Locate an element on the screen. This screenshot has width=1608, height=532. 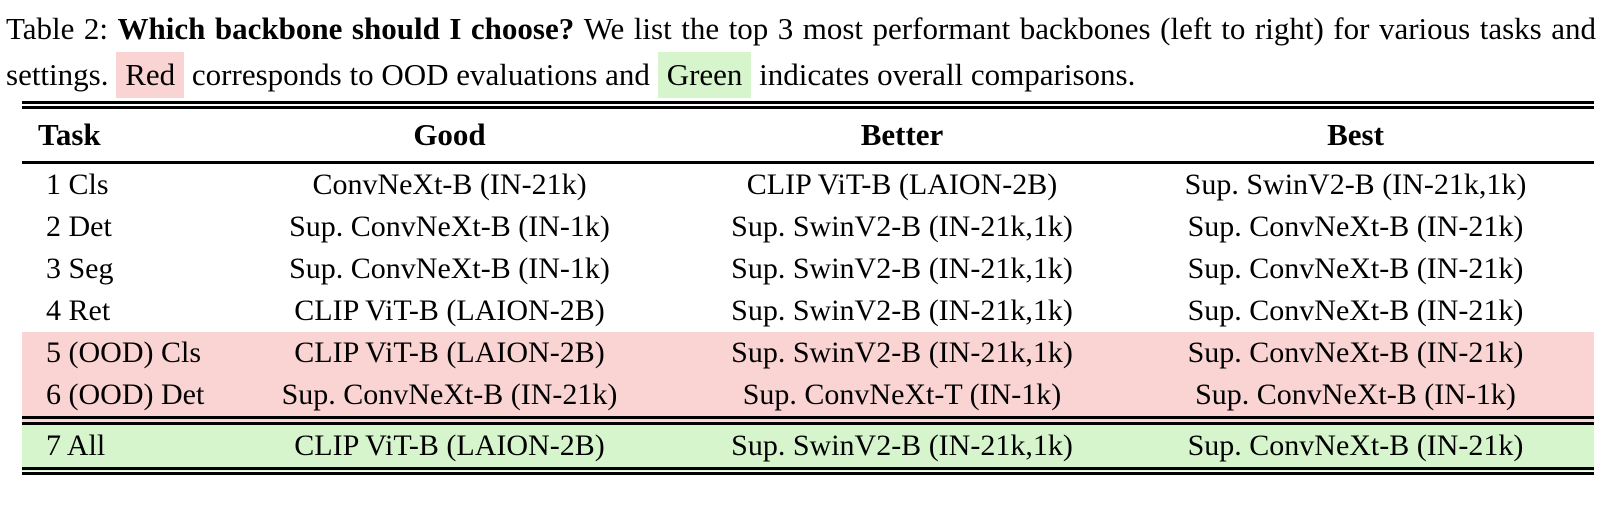
header-row: Task Good Better Best is located at coordinates (808, 134).